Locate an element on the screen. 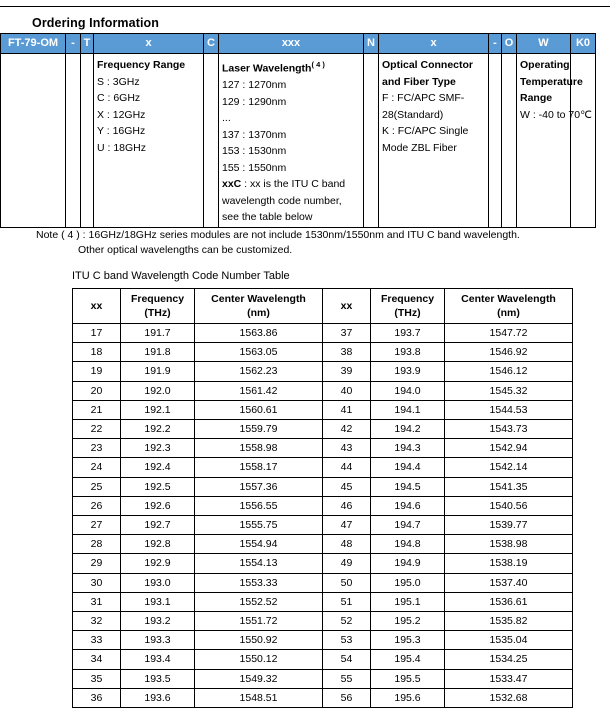  itu-cell-frequency: 194.8 is located at coordinates (407, 544).